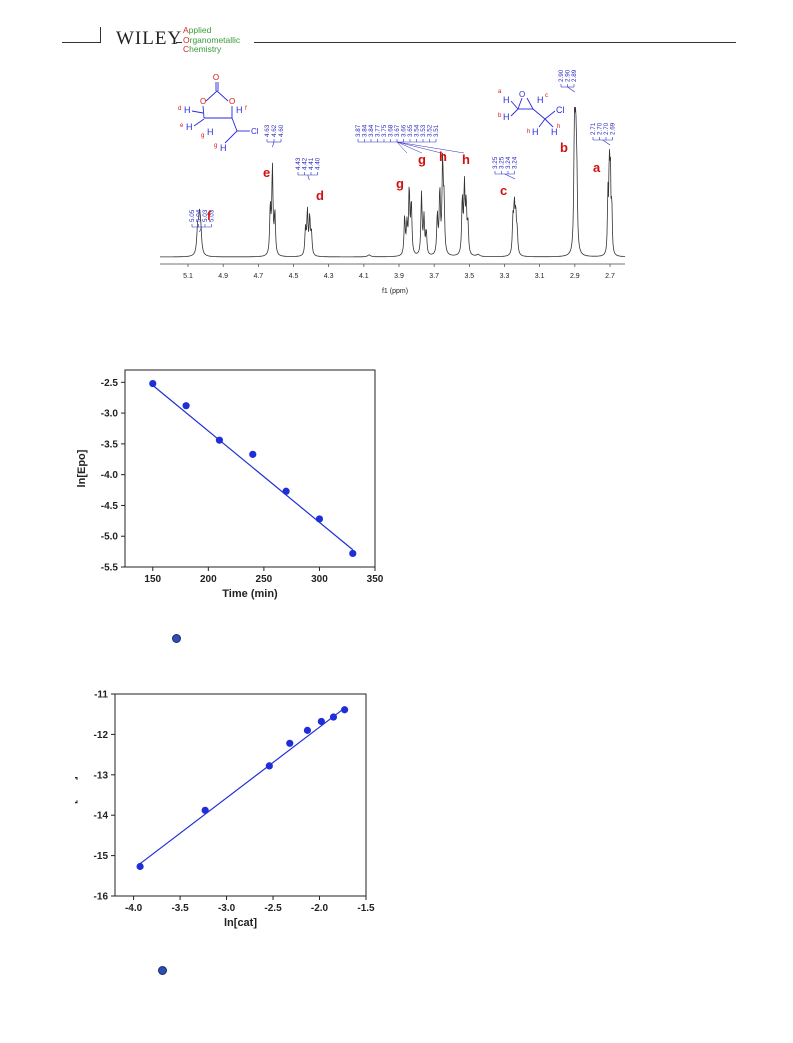 This screenshot has height=1043, width=793. Describe the element at coordinates (240, 923) in the screenshot. I see `x-axis-label: ln[cat]` at that location.